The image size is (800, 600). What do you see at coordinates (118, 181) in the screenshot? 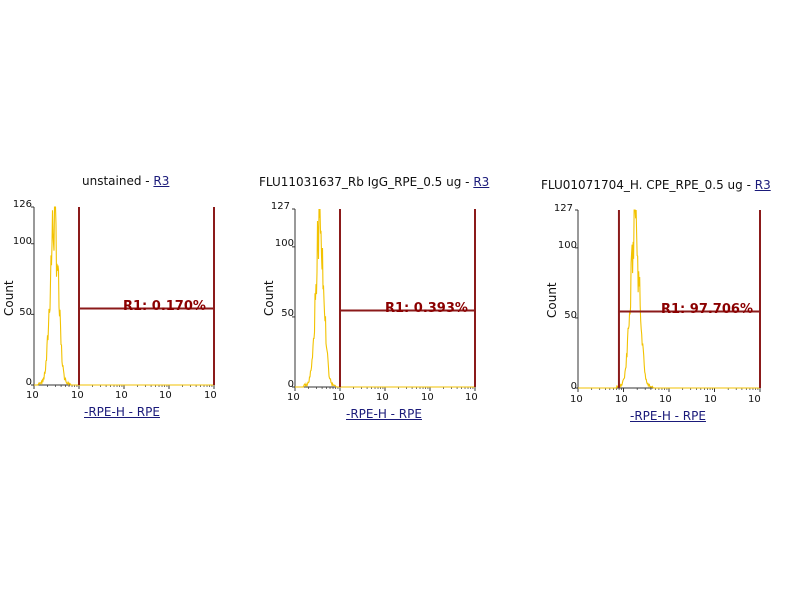
I see `panel-title-text: unstained -` at bounding box center [118, 181].